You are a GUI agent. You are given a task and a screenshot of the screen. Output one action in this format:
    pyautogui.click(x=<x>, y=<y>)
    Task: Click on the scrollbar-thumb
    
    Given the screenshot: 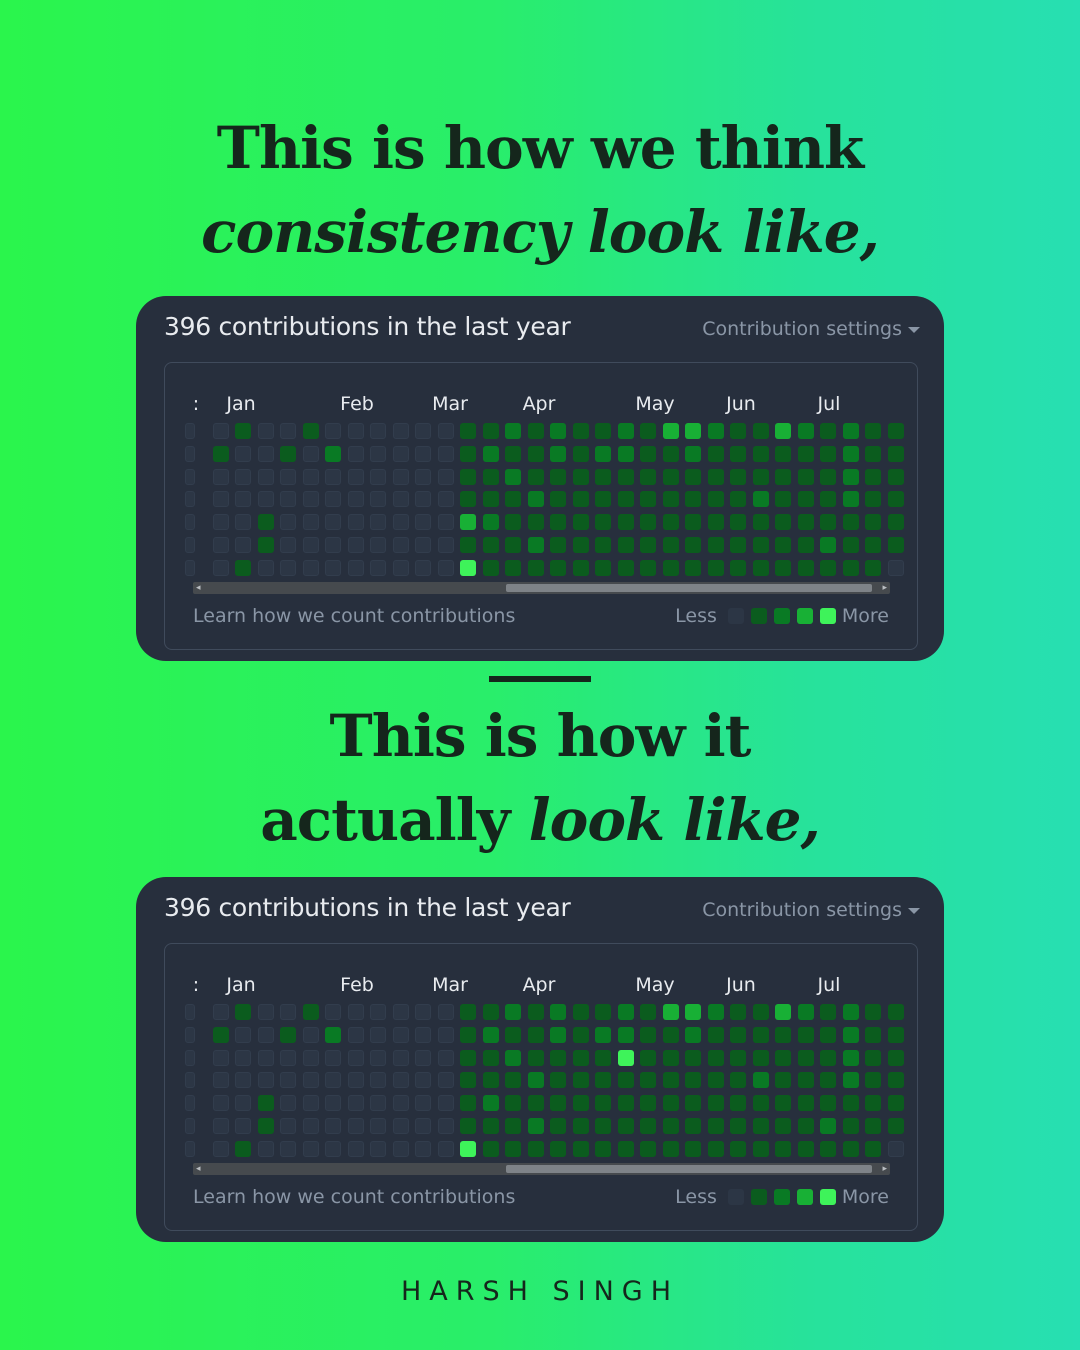 What is the action you would take?
    pyautogui.click(x=689, y=588)
    